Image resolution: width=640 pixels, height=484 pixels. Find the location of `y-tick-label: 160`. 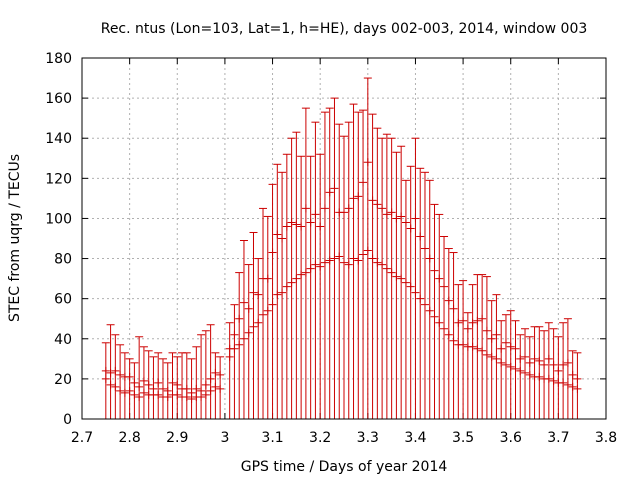

y-tick-label: 160 is located at coordinates (58, 99).